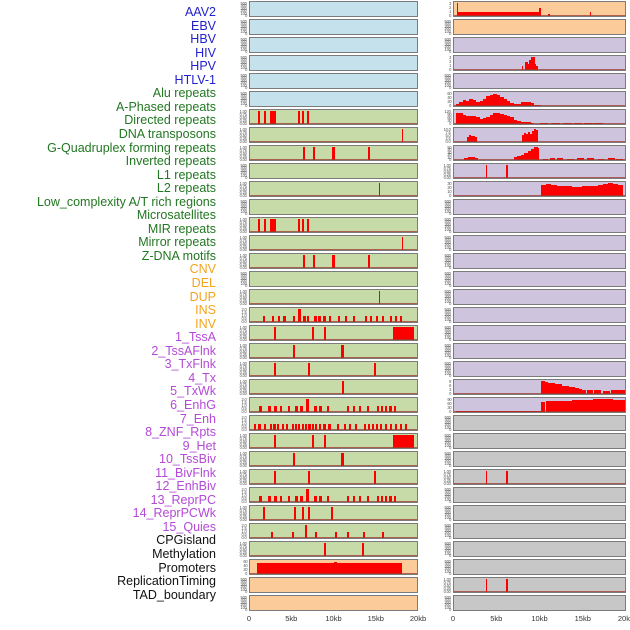 This screenshot has height=630, width=630. Describe the element at coordinates (418, 618) in the screenshot. I see `x-axis-tick: 20kb` at that location.